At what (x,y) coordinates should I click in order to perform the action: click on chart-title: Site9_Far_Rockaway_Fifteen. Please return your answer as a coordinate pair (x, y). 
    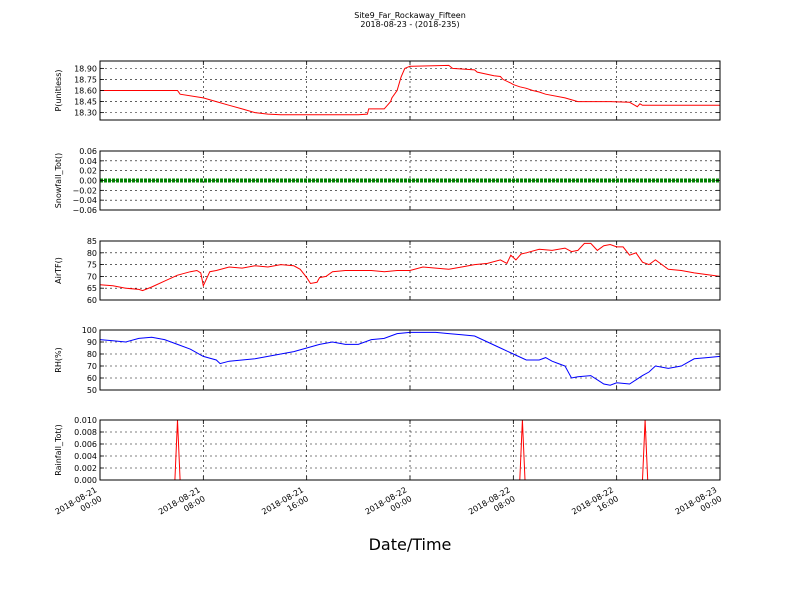
    Looking at the image, I should click on (410, 15).